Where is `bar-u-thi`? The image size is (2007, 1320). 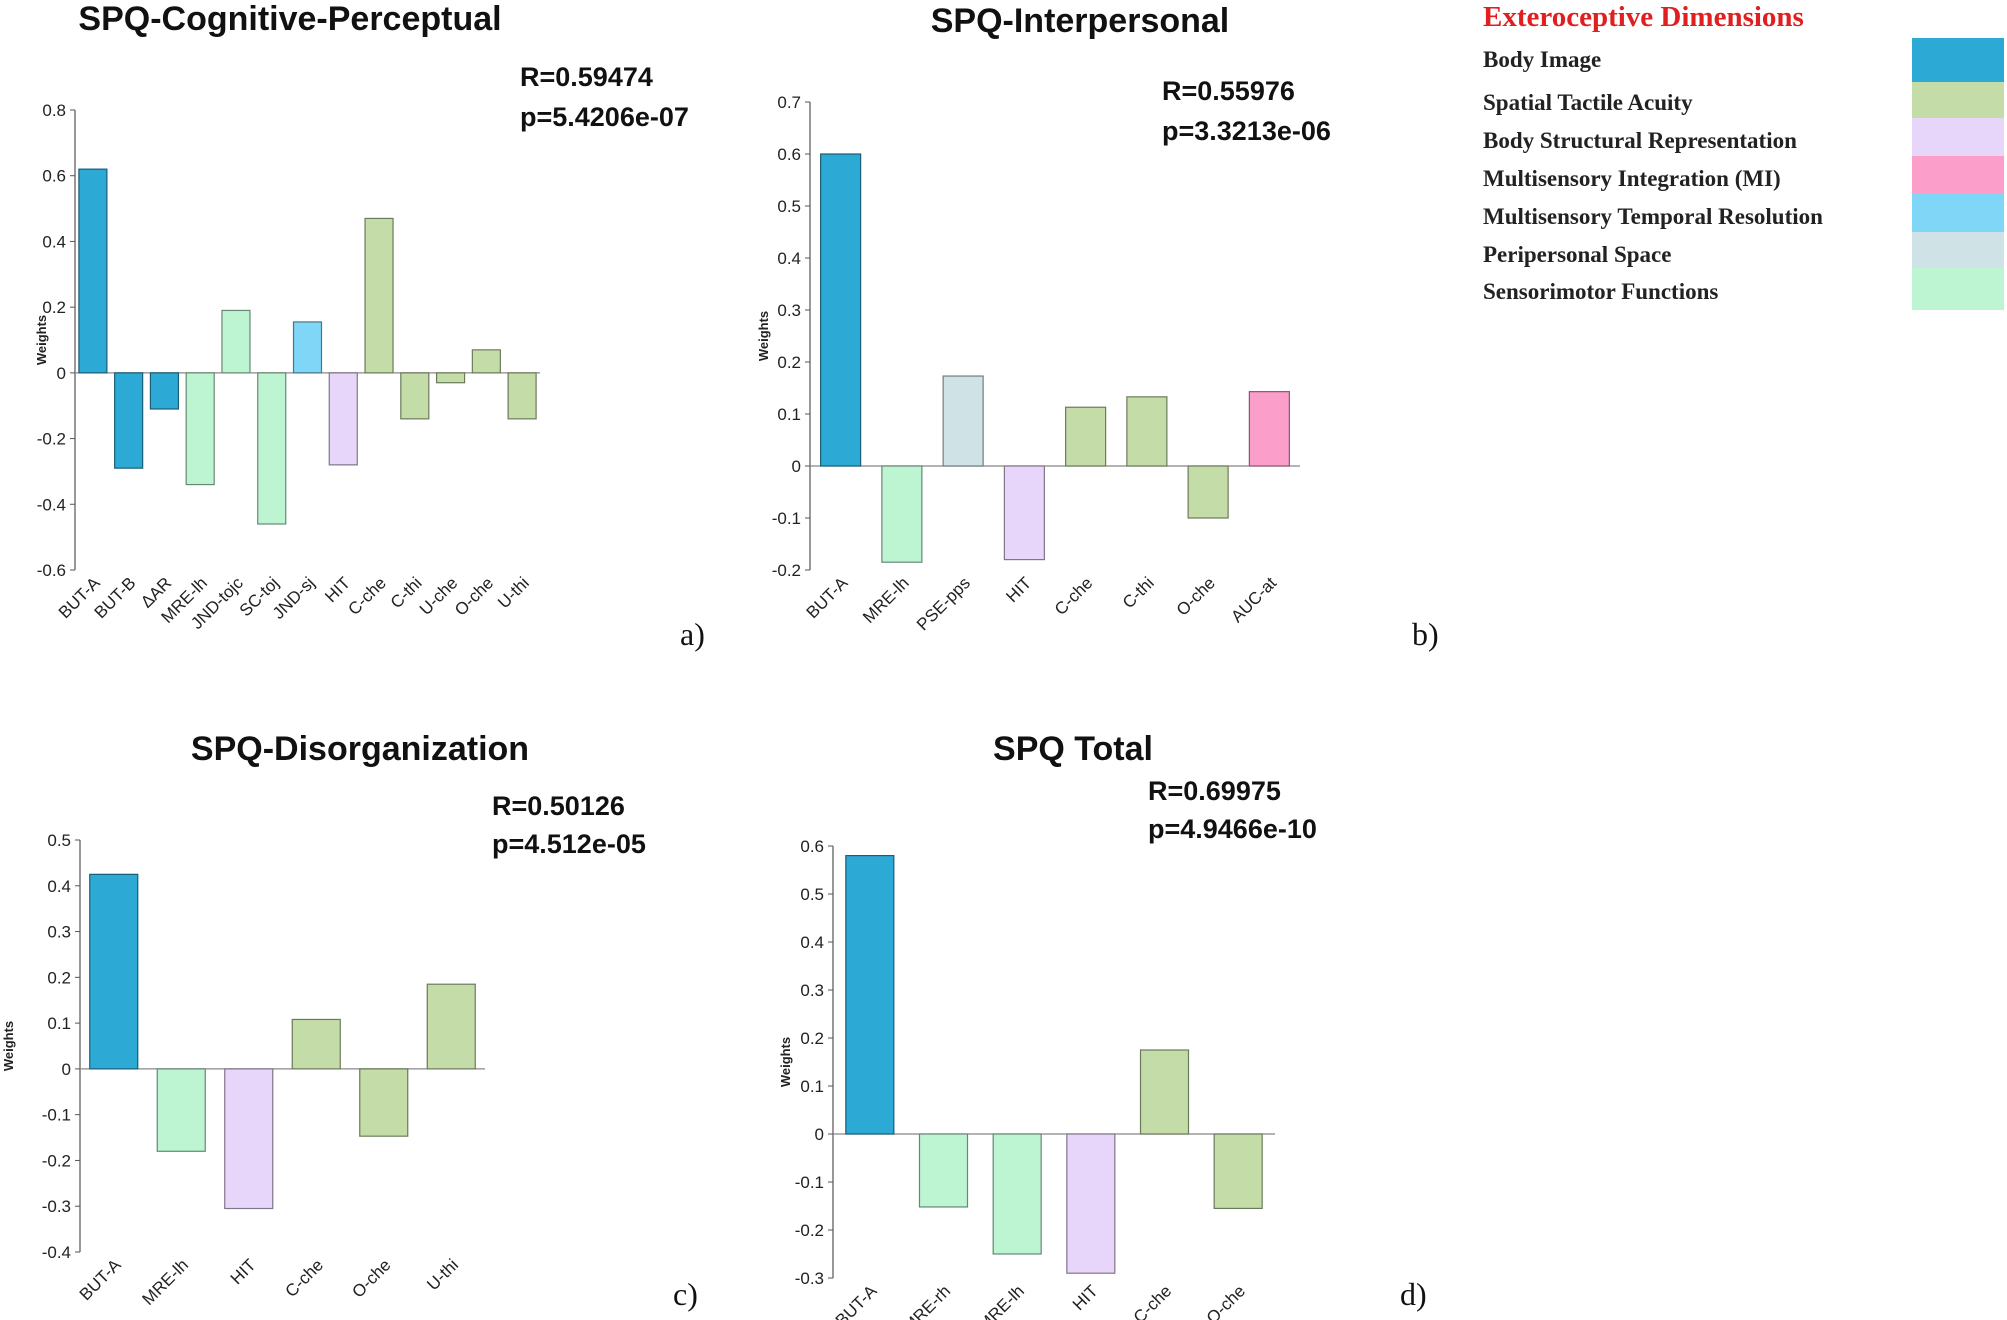 bar-u-thi is located at coordinates (522, 396).